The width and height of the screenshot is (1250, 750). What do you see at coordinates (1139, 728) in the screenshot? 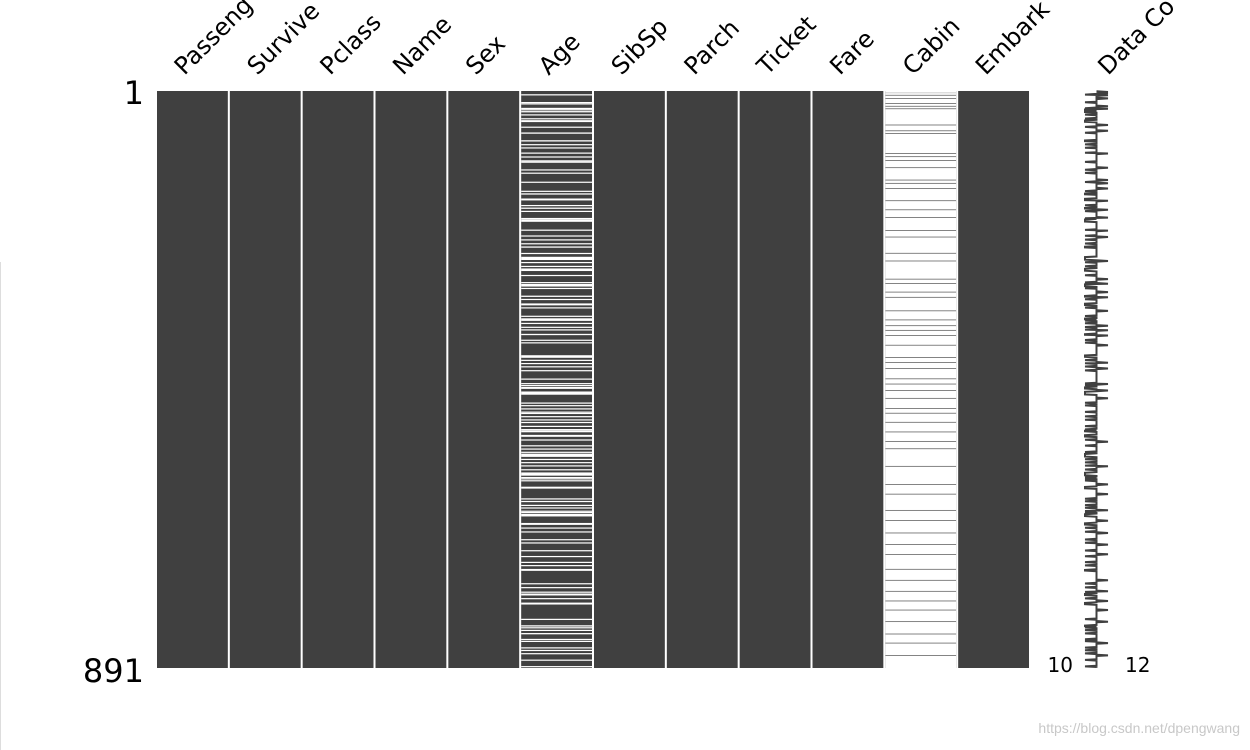
I see `watermark: https://blog.csdn.net/dpengwang` at bounding box center [1139, 728].